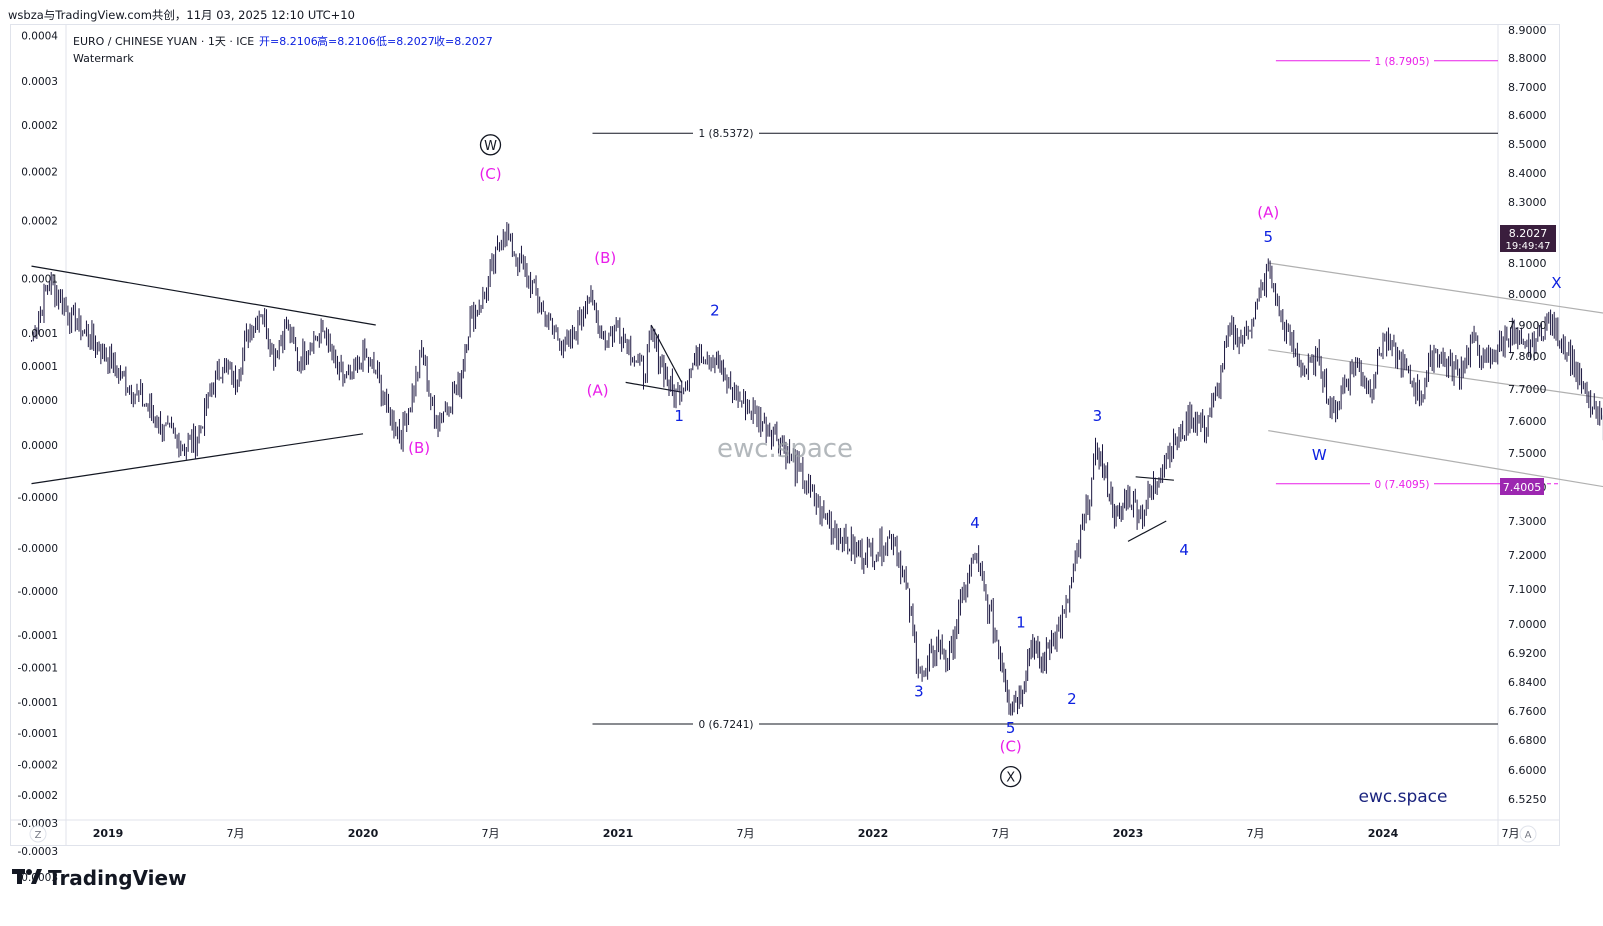 Image resolution: width=1603 pixels, height=926 pixels. Describe the element at coordinates (108, 833) in the screenshot. I see `time-axis-tick: 2019` at that location.